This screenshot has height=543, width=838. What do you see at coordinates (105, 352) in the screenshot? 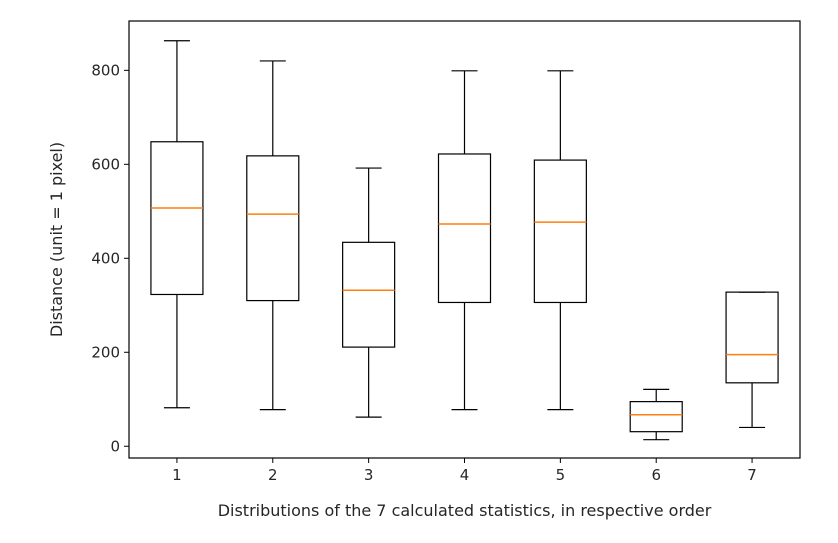
I see `y-tick-label-200: 200` at bounding box center [105, 352].